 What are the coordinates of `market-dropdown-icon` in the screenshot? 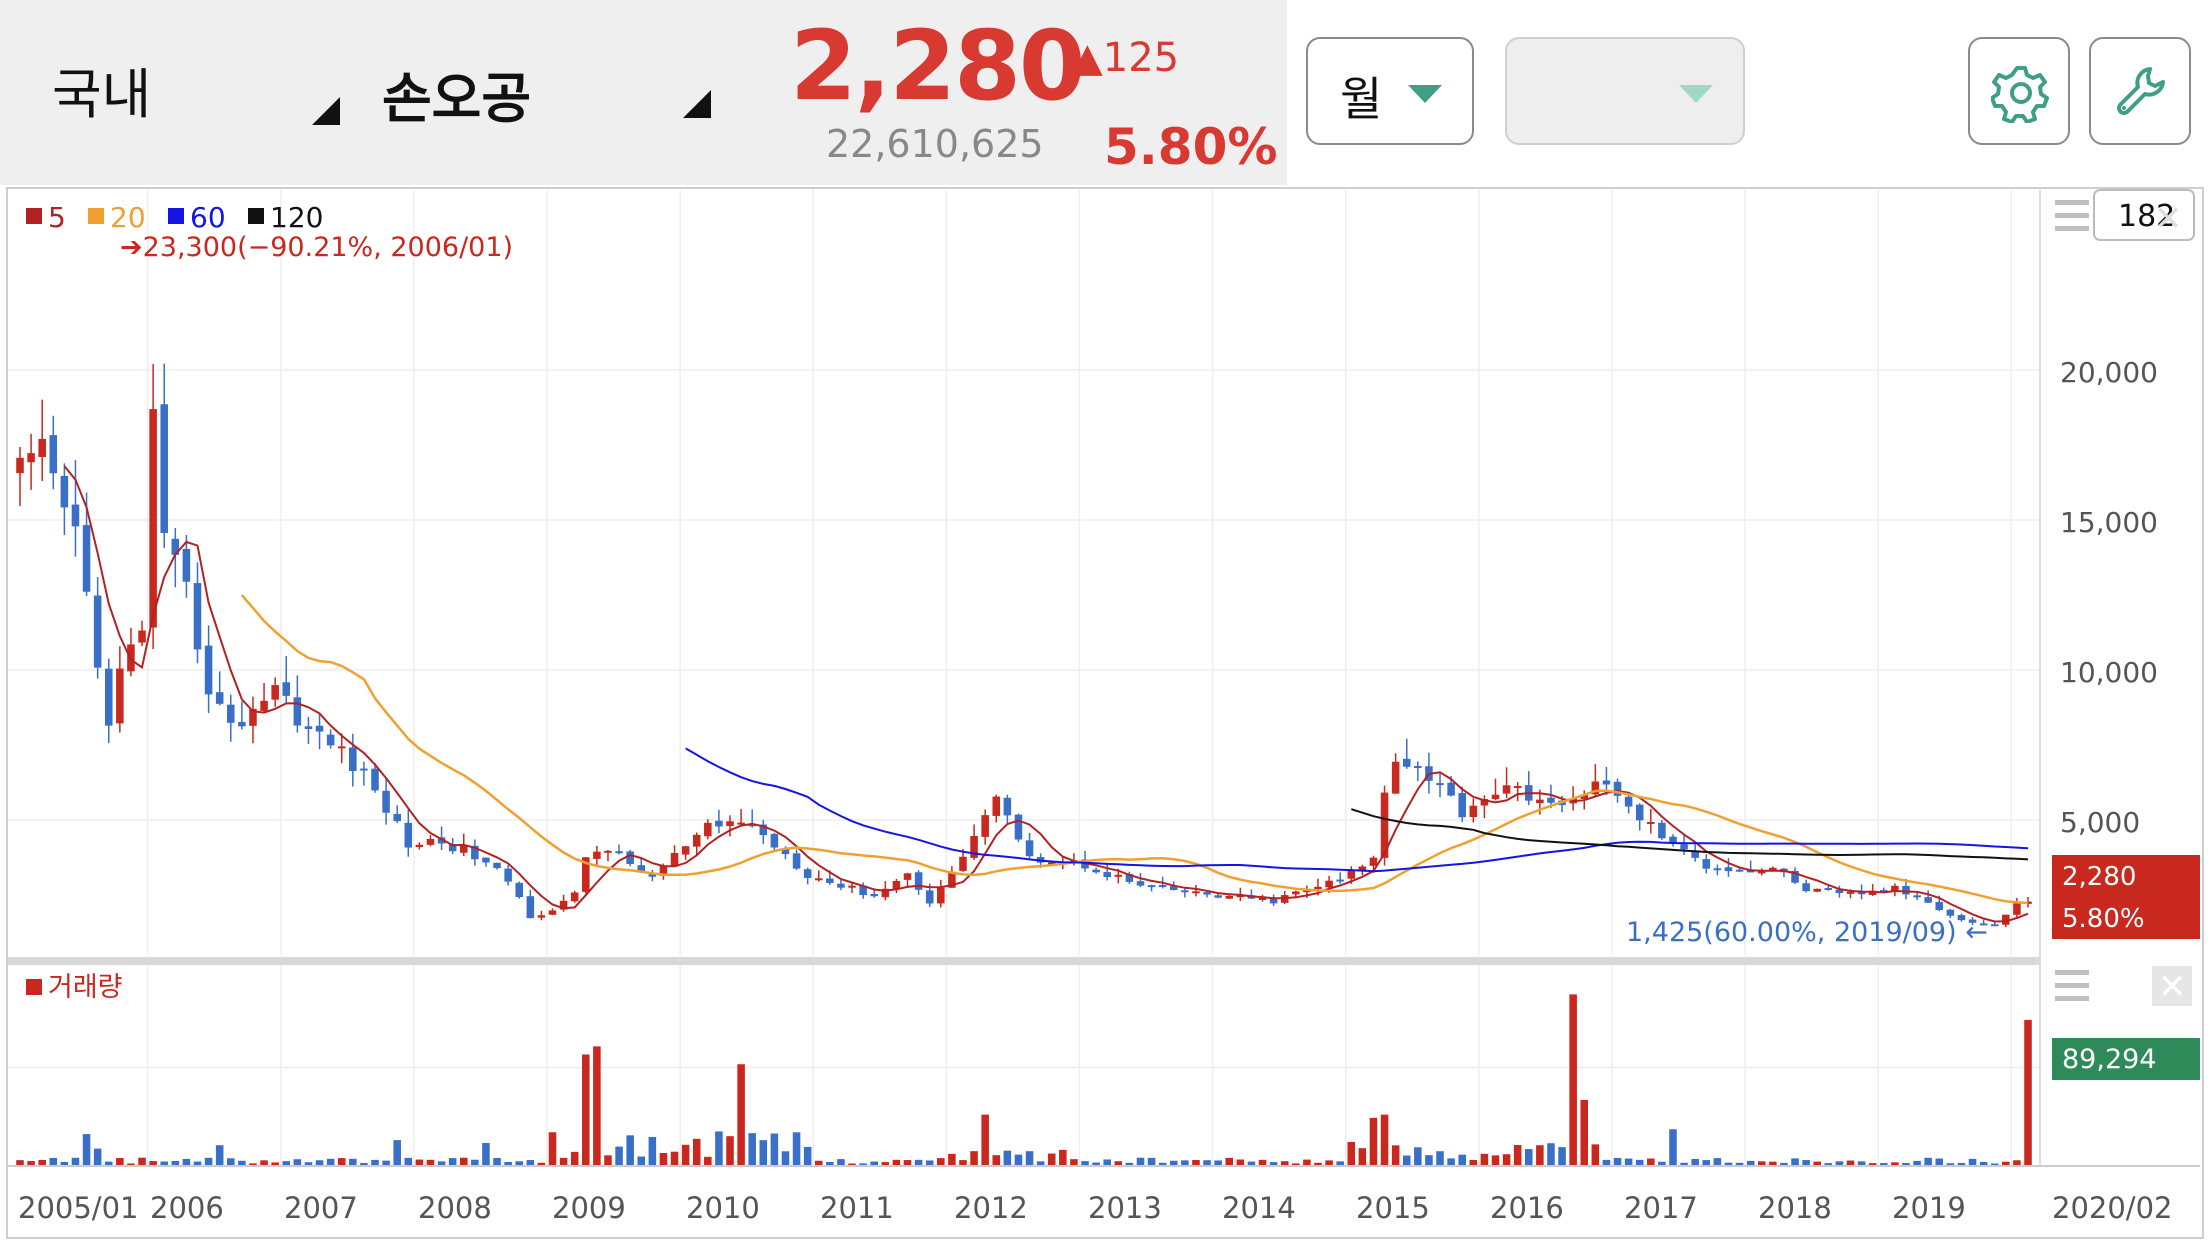 It's located at (326, 111).